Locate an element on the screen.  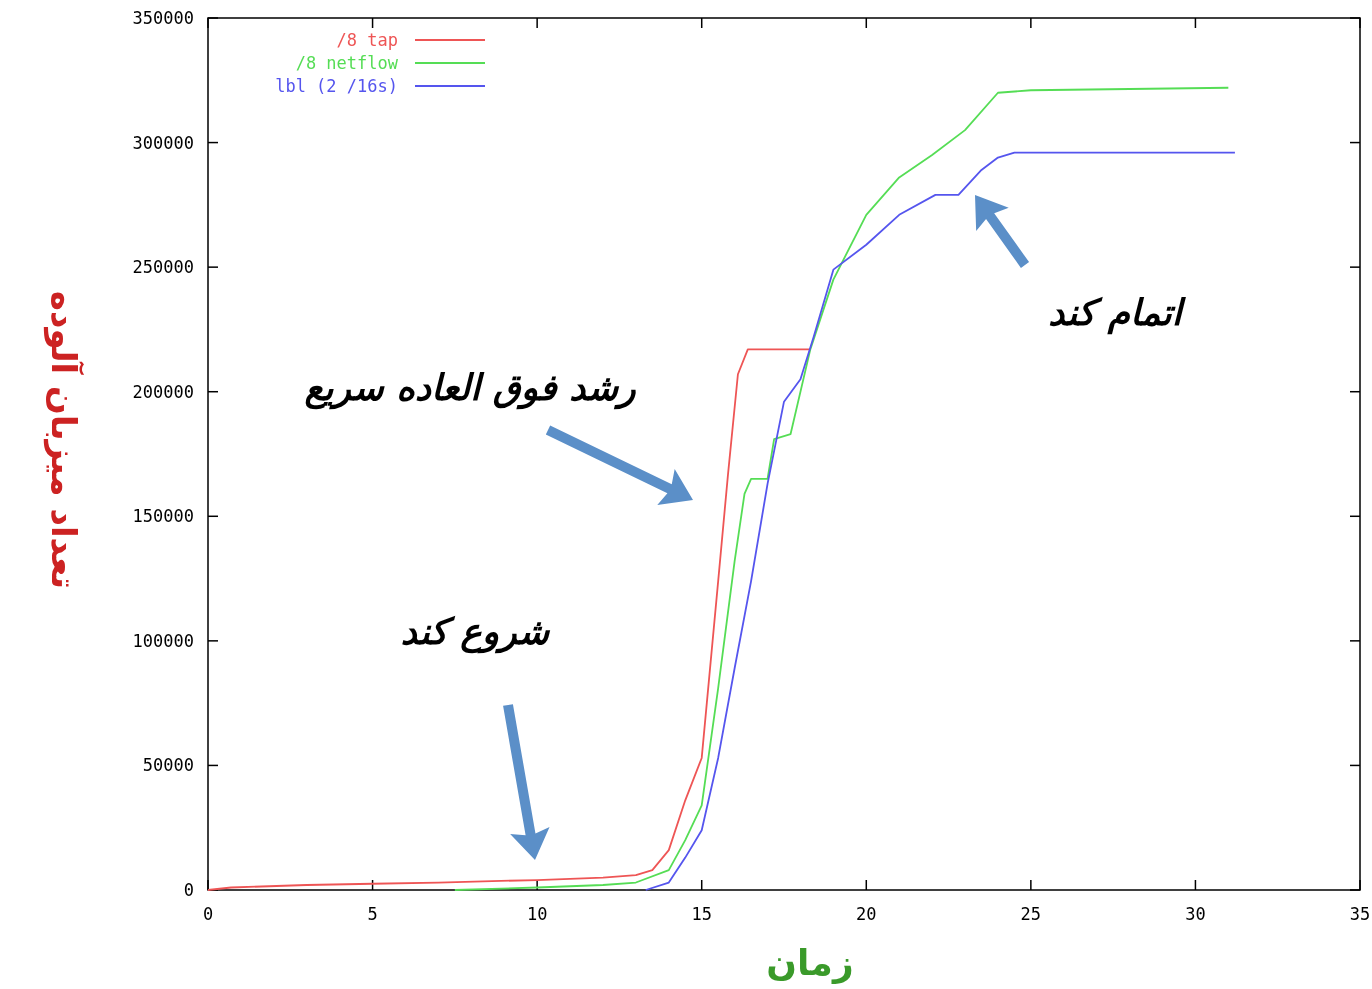
x-tick-label: 30 is located at coordinates (1195, 914).